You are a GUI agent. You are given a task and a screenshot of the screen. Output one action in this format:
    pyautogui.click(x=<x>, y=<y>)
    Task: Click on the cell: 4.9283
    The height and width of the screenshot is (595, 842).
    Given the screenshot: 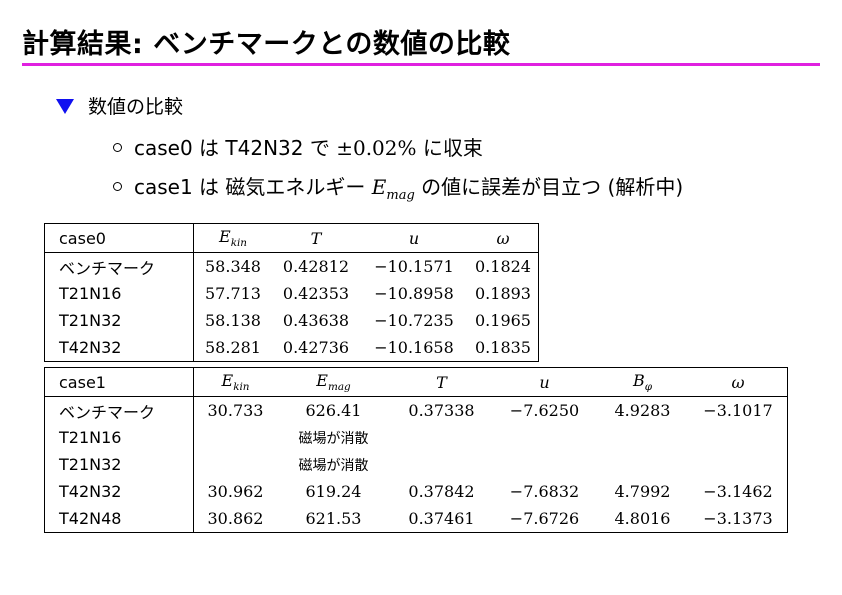 What is the action you would take?
    pyautogui.click(x=642, y=410)
    